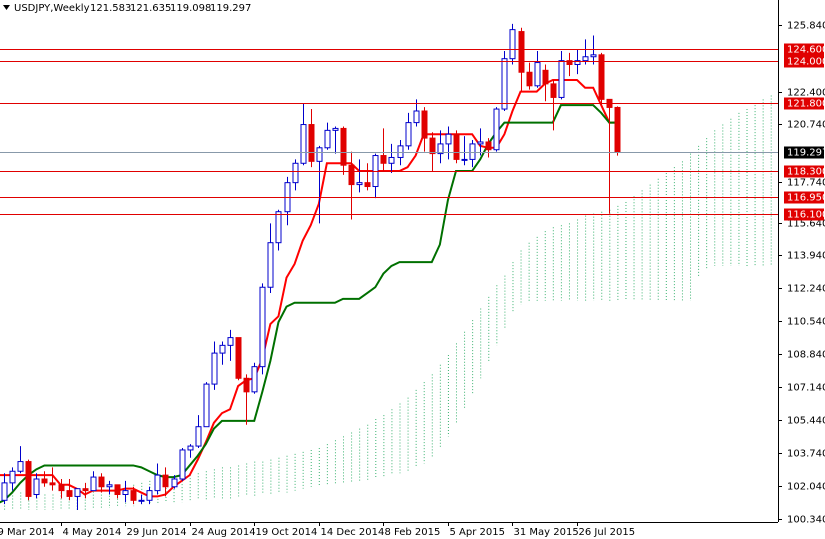  Describe the element at coordinates (27, 532) in the screenshot. I see `x-tick-label: 9 Mar 2014` at that location.